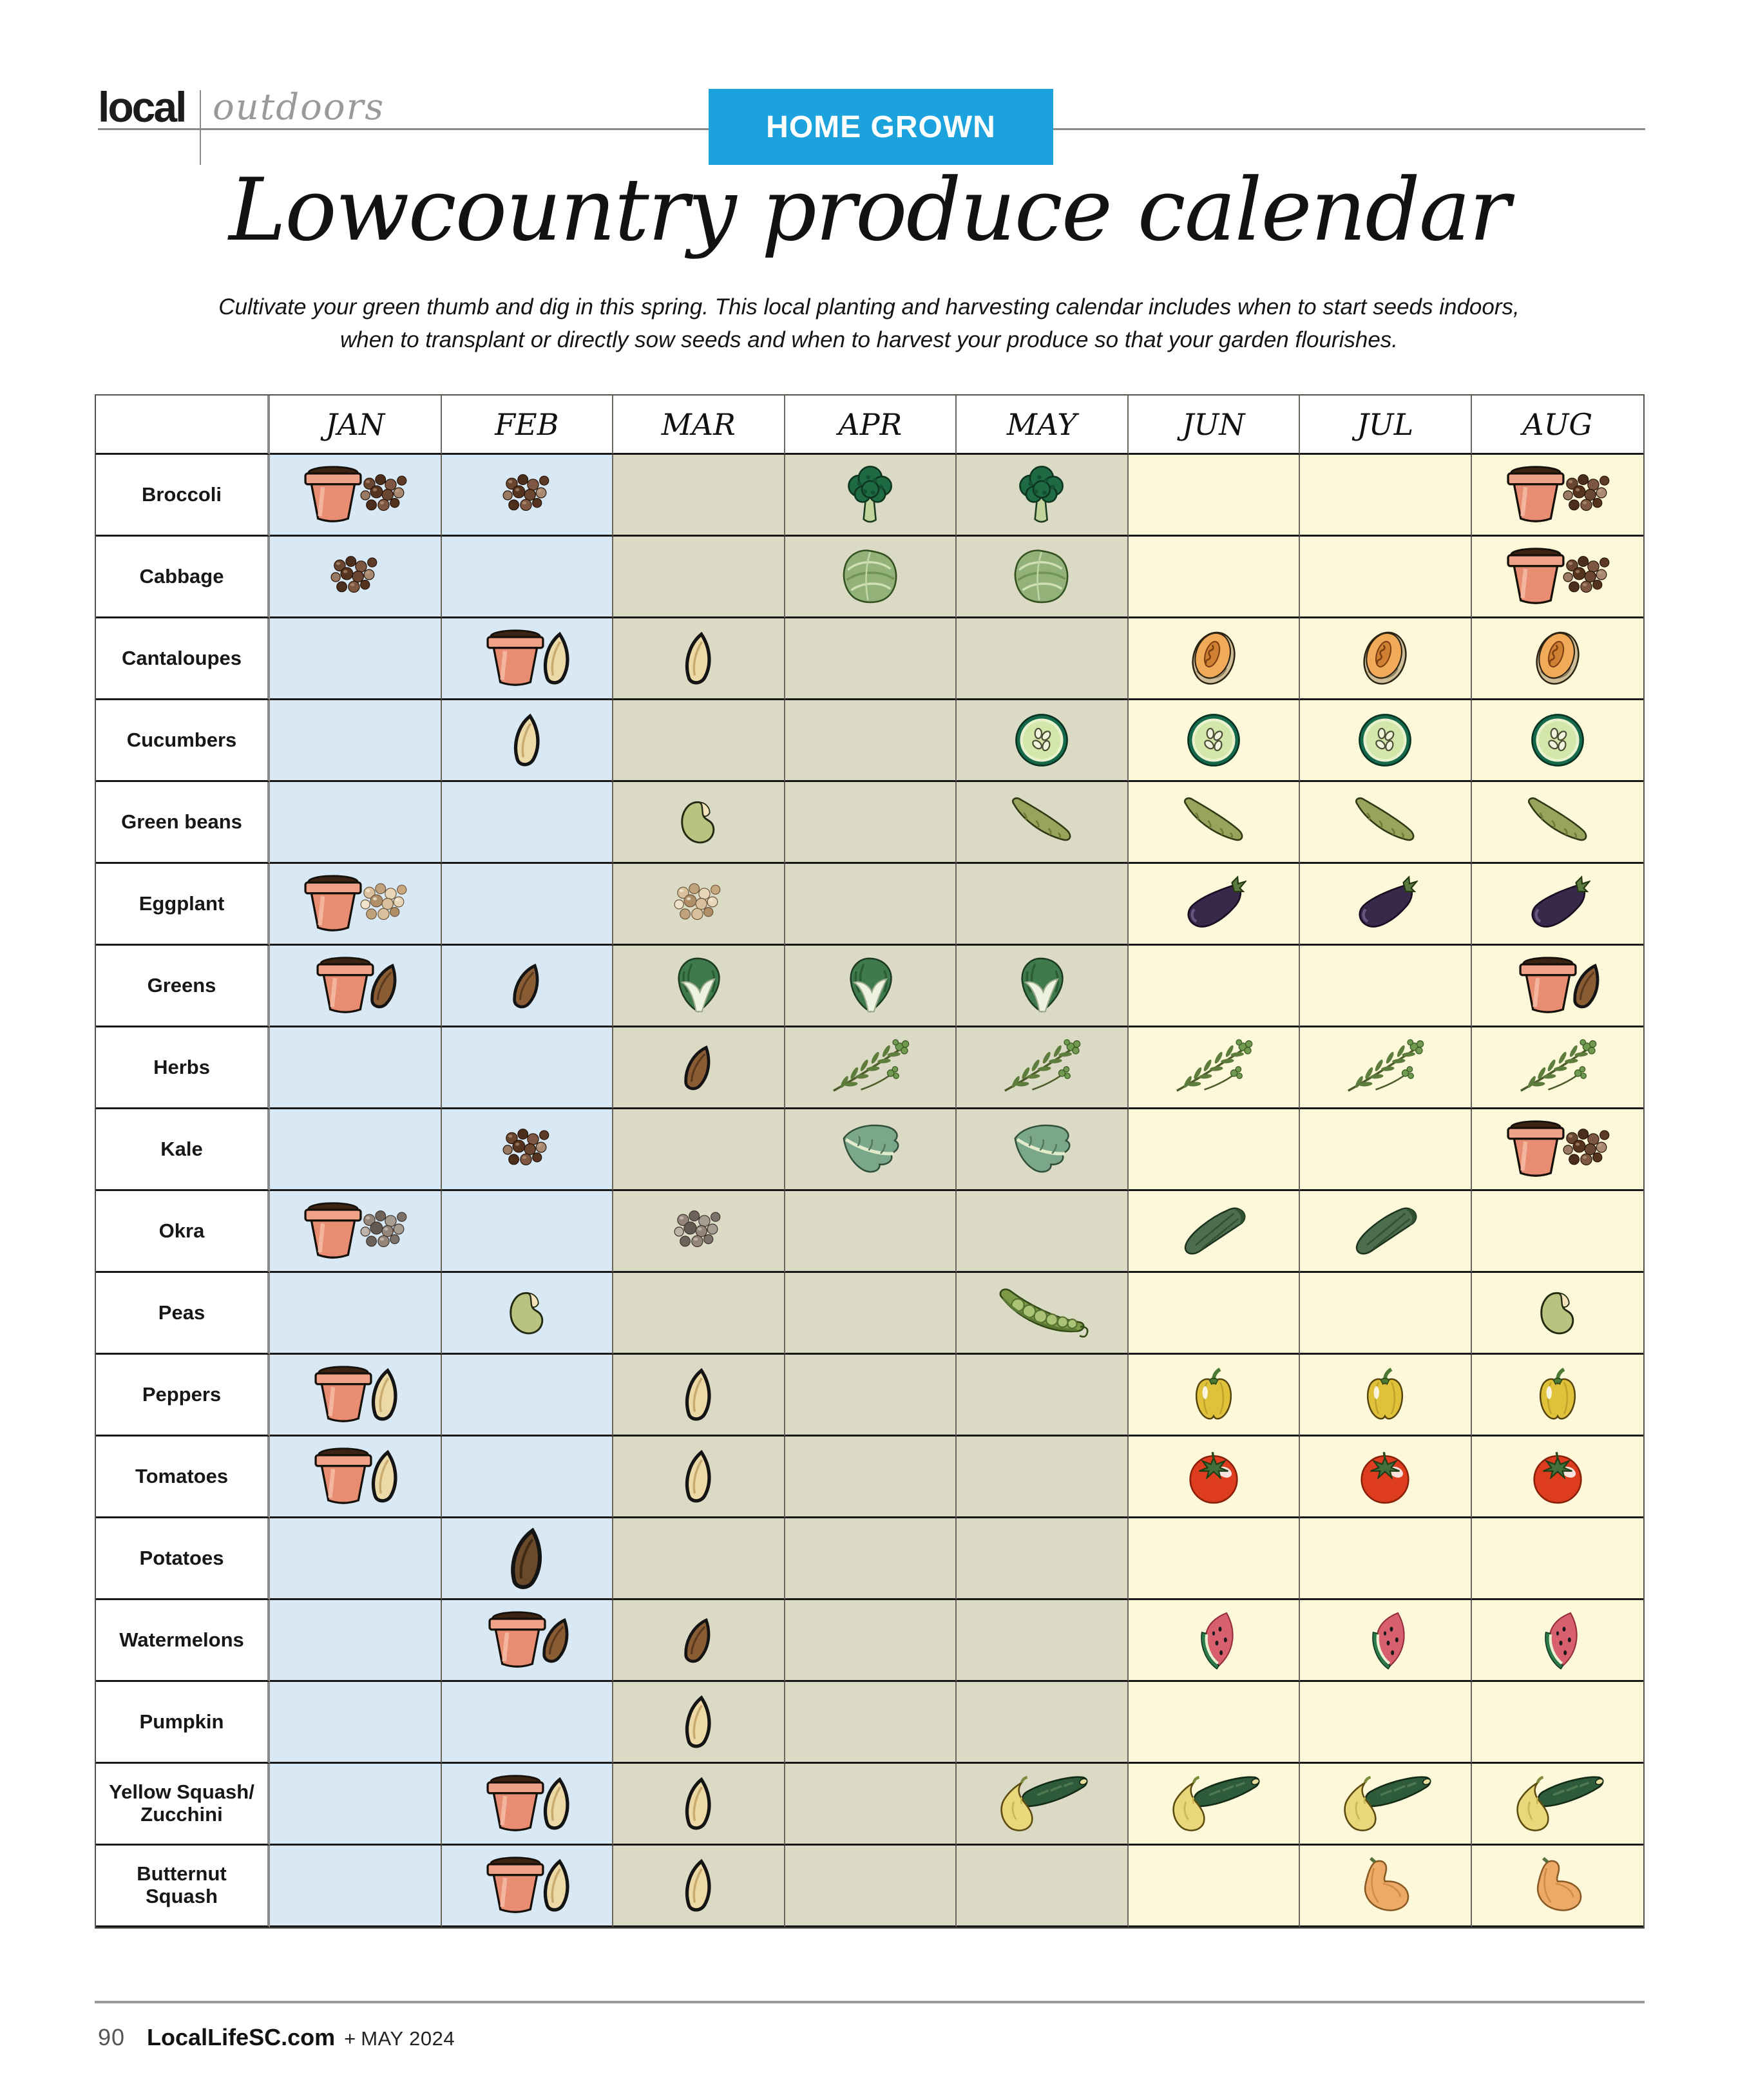 The image size is (1738, 2100). I want to click on cell-greens-mar, so click(699, 986).